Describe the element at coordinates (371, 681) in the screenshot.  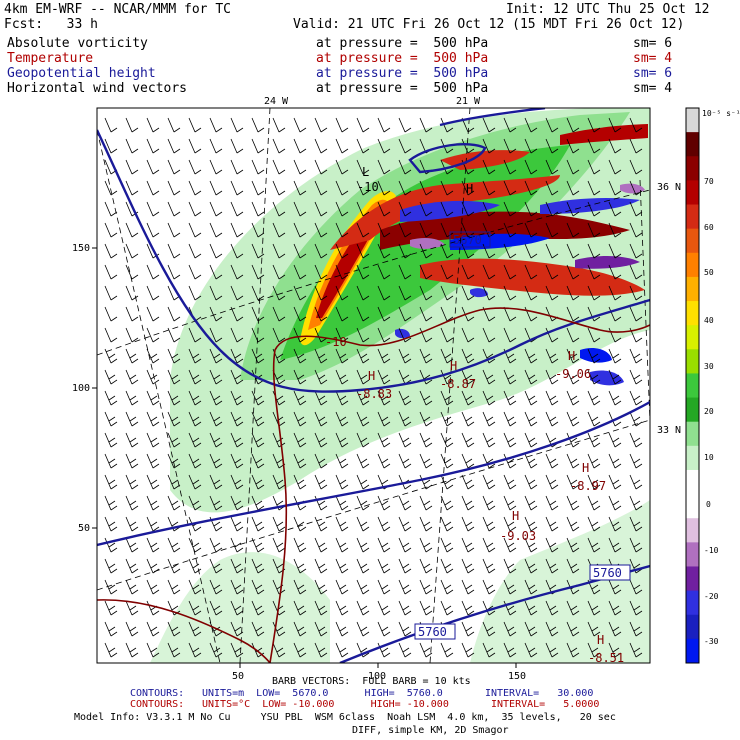
I see `barb-info: BARB VECTORS: FULL BARB = 10 kts` at that location.